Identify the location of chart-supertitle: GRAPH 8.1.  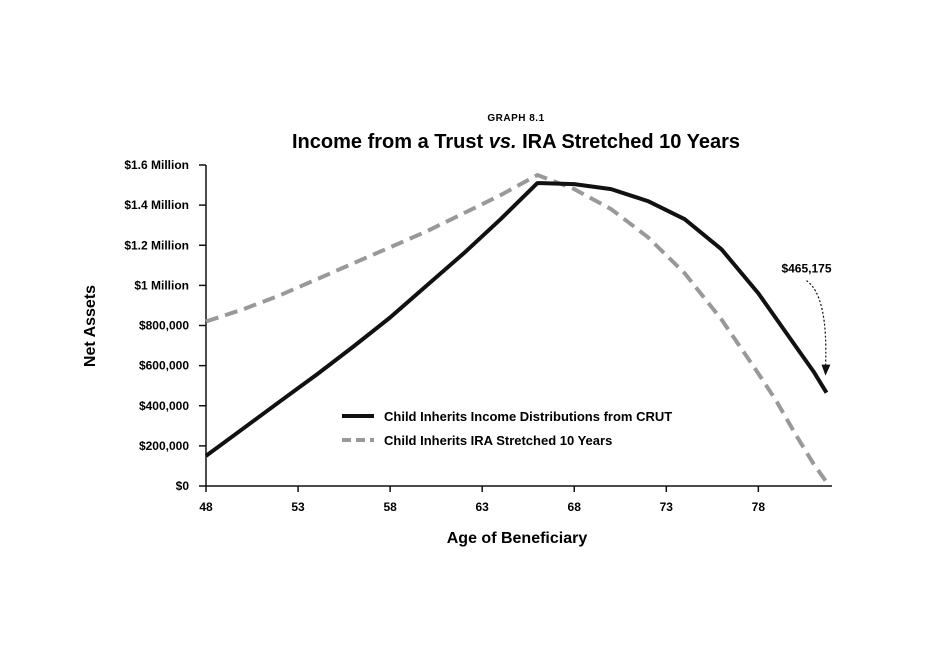
(515, 118).